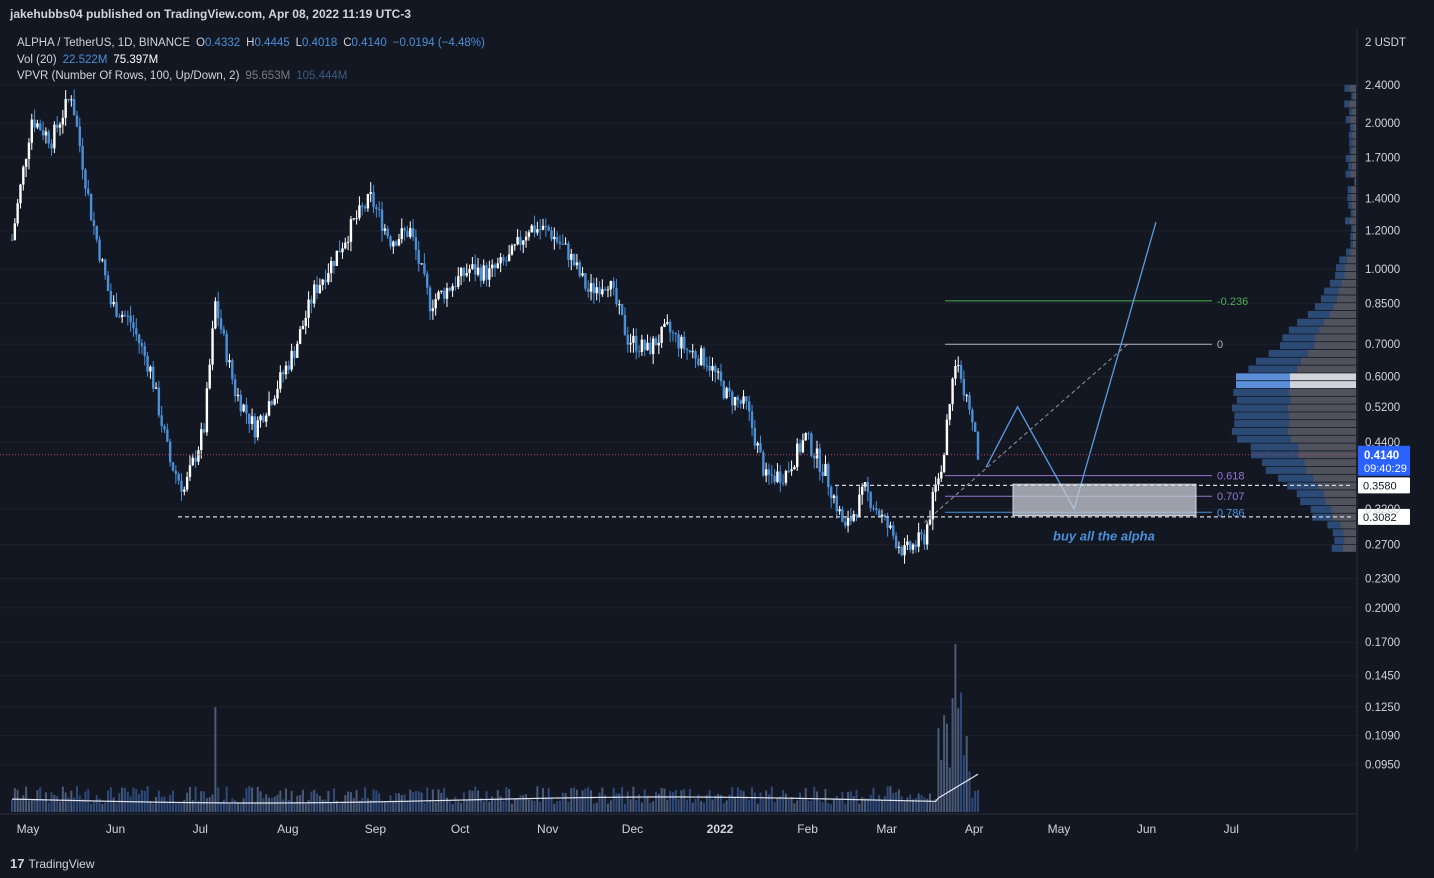 The image size is (1434, 878). Describe the element at coordinates (720, 829) in the screenshot. I see `x-tick-label: 2022` at that location.